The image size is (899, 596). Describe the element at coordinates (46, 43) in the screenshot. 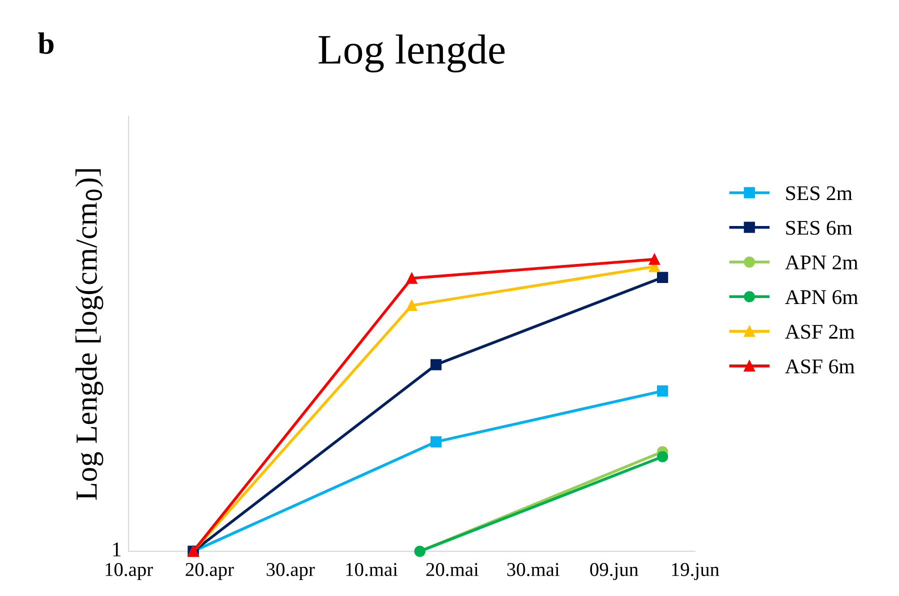

I see `text: b` at that location.